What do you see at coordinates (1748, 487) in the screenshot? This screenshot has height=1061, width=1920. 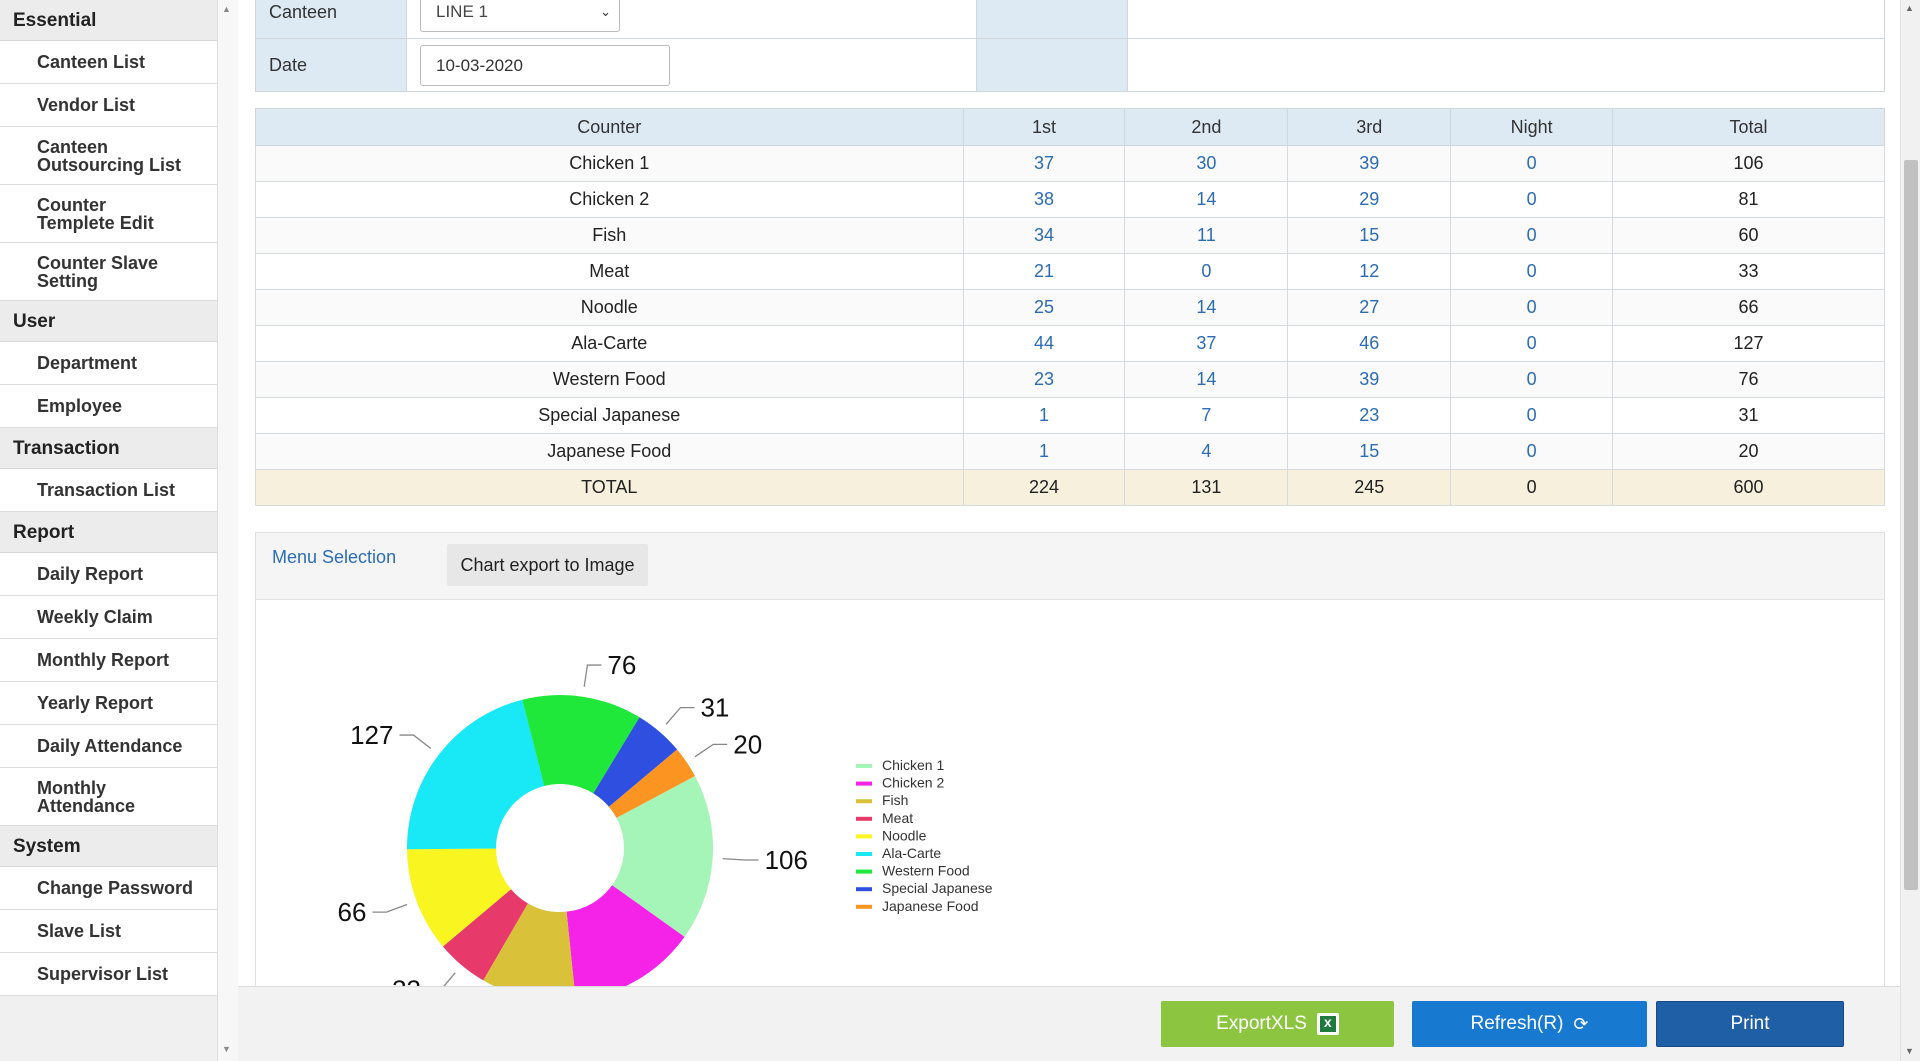 I see `total-cell: 600` at bounding box center [1748, 487].